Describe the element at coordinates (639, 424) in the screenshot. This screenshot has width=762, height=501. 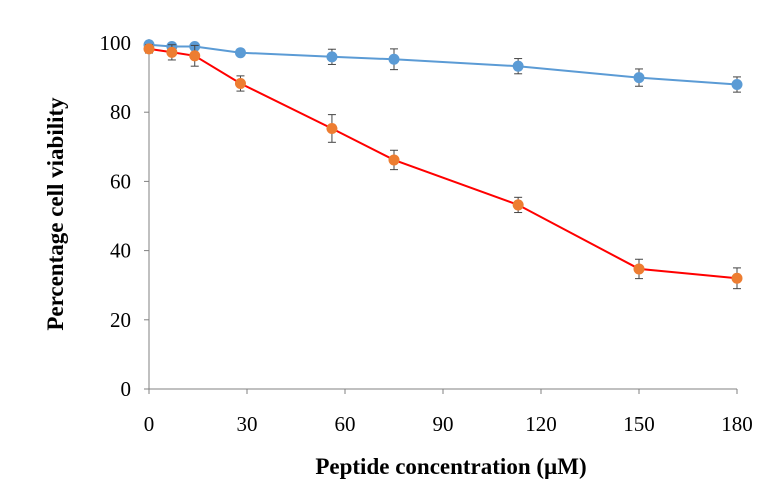
I see `x-tick-label: 150` at that location.